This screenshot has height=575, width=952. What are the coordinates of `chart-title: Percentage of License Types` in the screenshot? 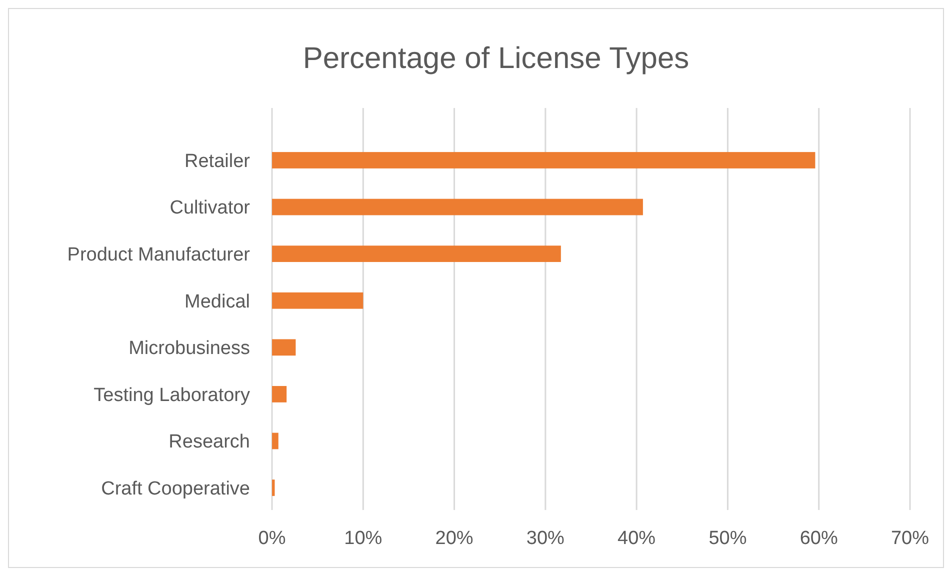 It's located at (496, 58).